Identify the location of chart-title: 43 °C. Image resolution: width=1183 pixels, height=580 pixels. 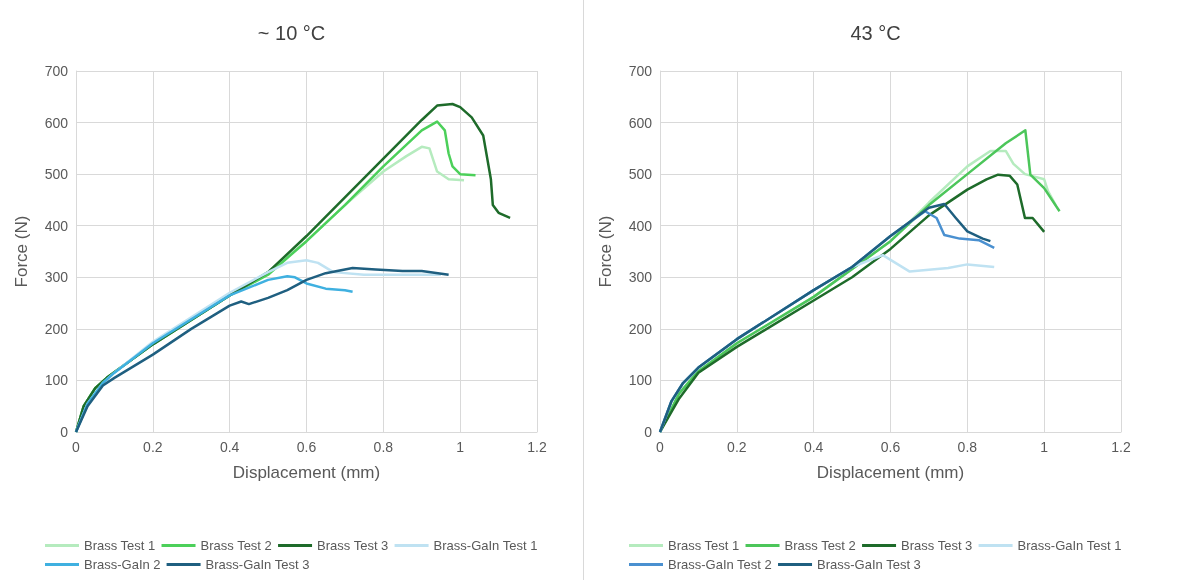
(875, 33).